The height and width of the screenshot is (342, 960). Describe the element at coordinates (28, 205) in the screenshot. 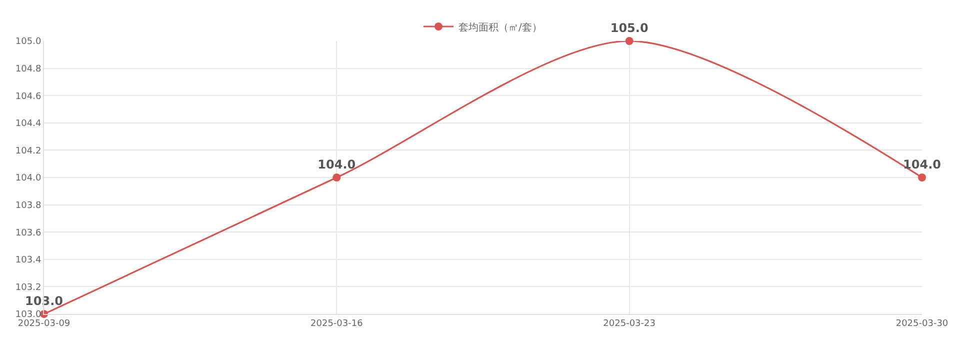

I see `y-tick-label: 103.8` at that location.